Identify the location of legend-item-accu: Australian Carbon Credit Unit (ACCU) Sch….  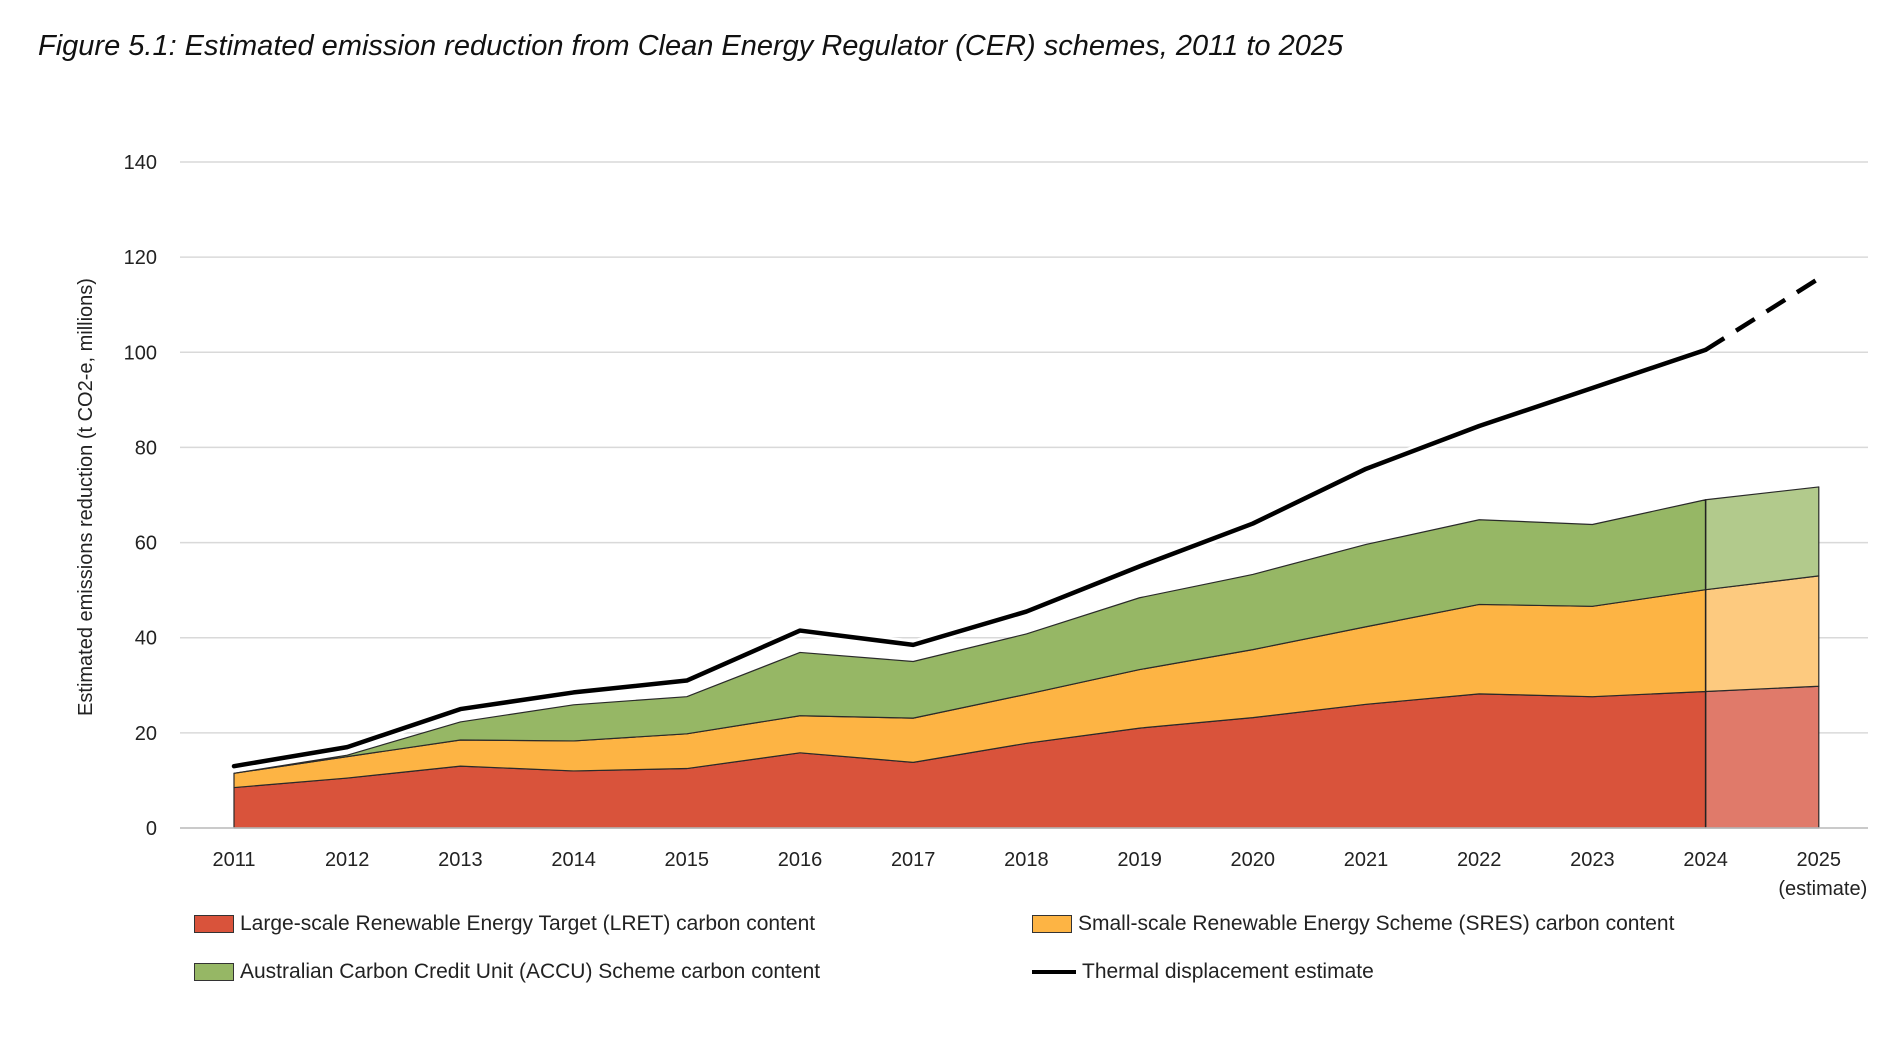
(507, 972).